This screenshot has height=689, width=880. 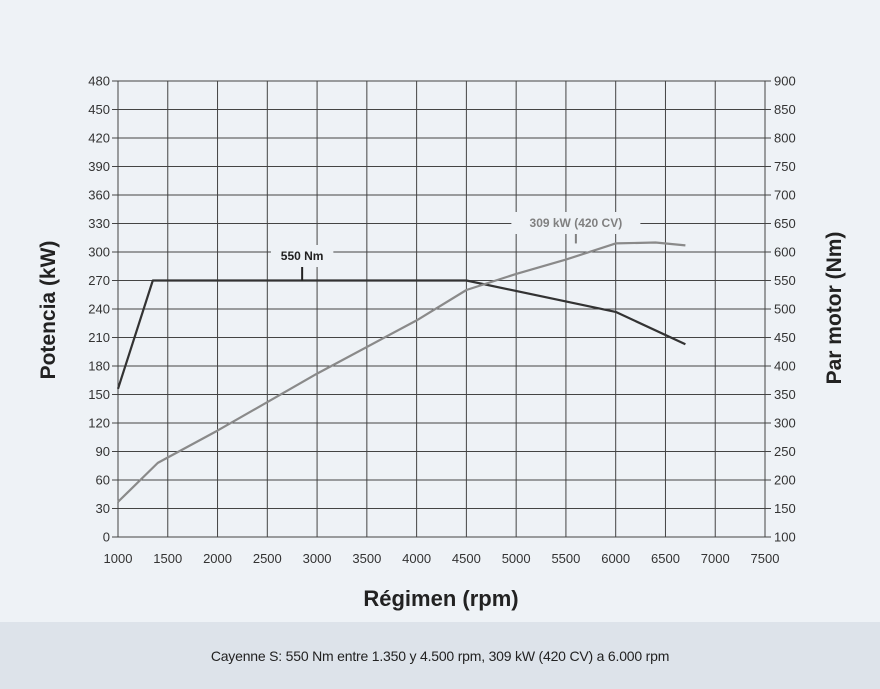 I want to click on y-right-tick-label: 350, so click(x=785, y=394).